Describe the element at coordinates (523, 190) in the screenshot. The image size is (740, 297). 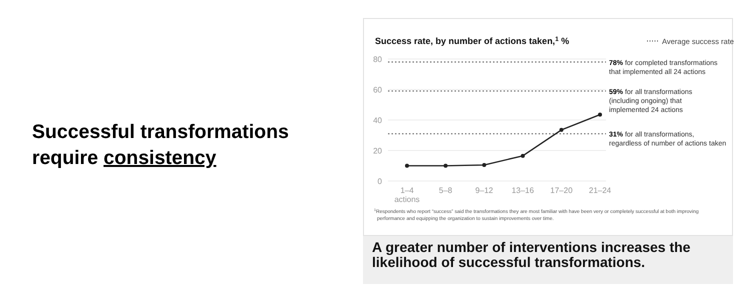
I see `x-tick-label: 13–16` at that location.